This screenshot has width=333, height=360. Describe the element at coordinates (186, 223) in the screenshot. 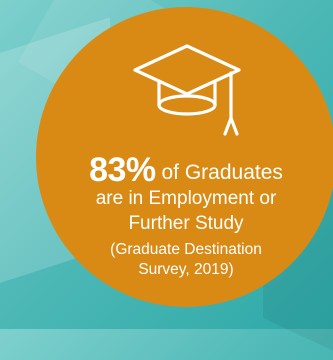

I see `stat-description-line: Further Study` at that location.